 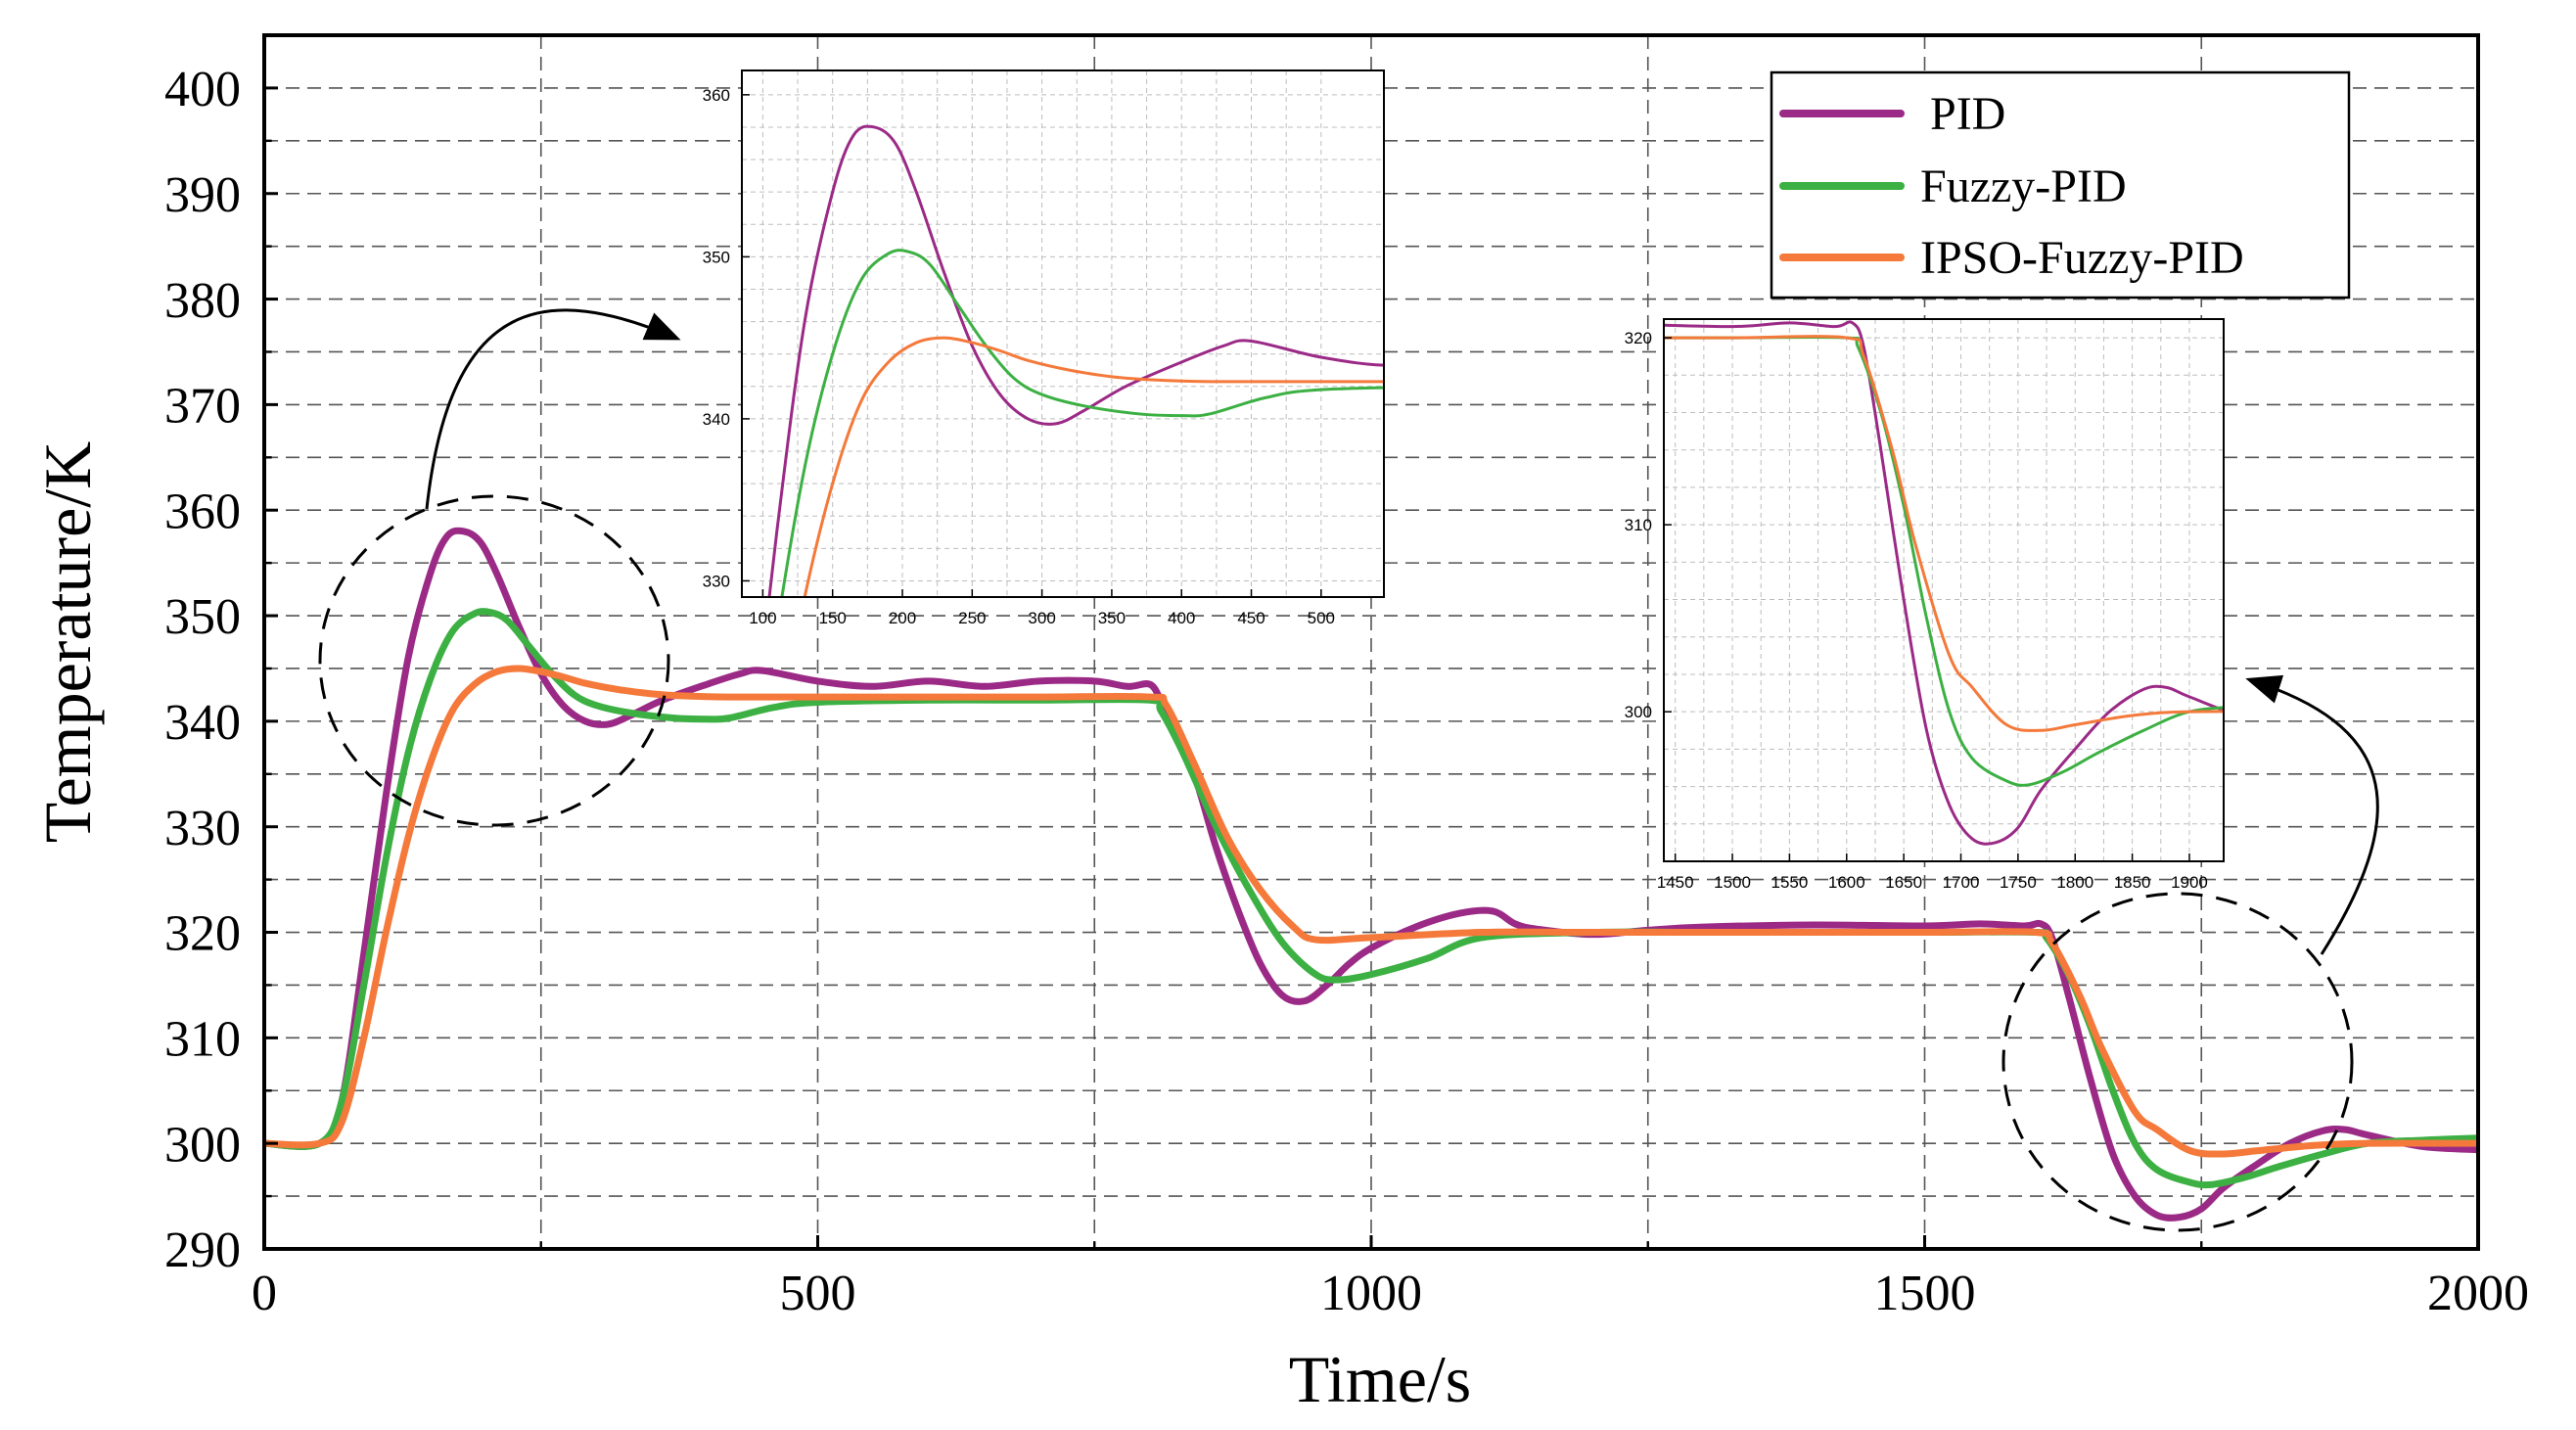 I want to click on legend-label-ipso-fuzzy-pid: IPSO-Fuzzy-PID, so click(x=2082, y=258).